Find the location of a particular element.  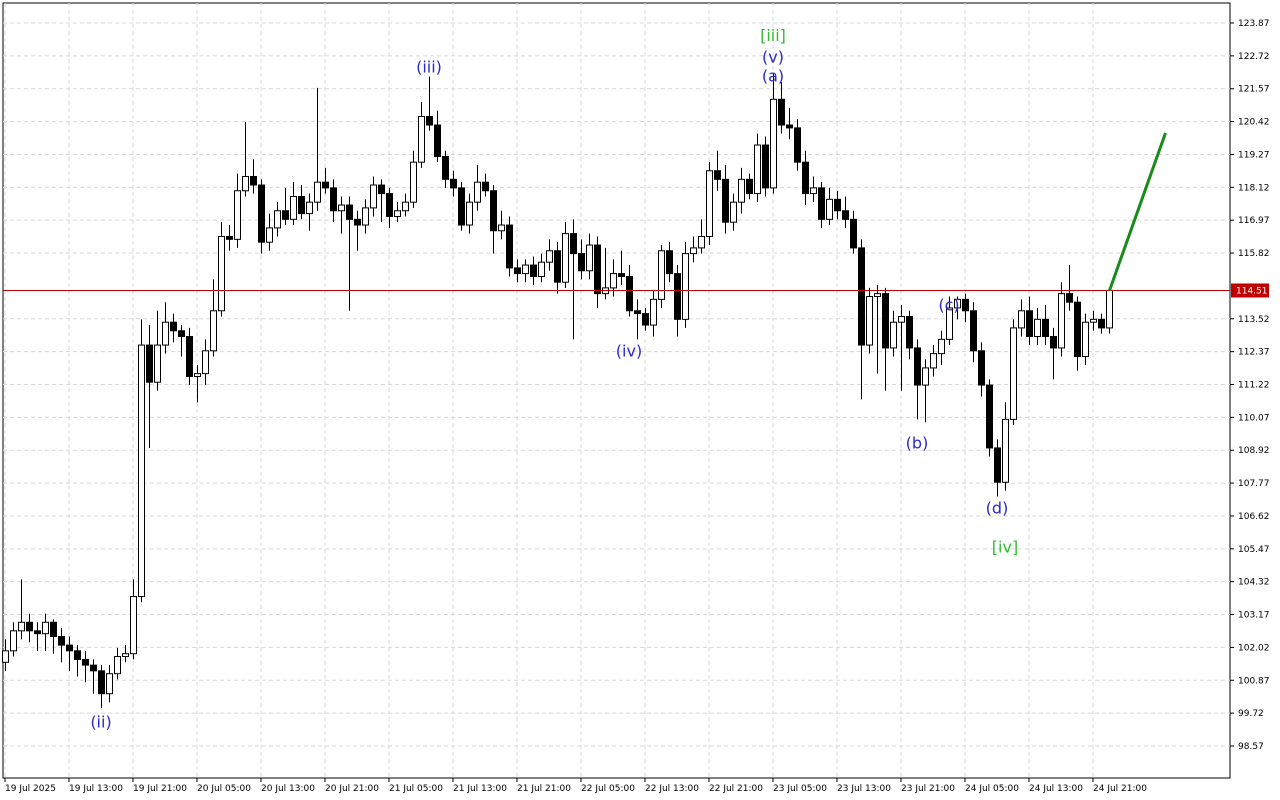

y-tick-label: 105.47 is located at coordinates (1254, 550).